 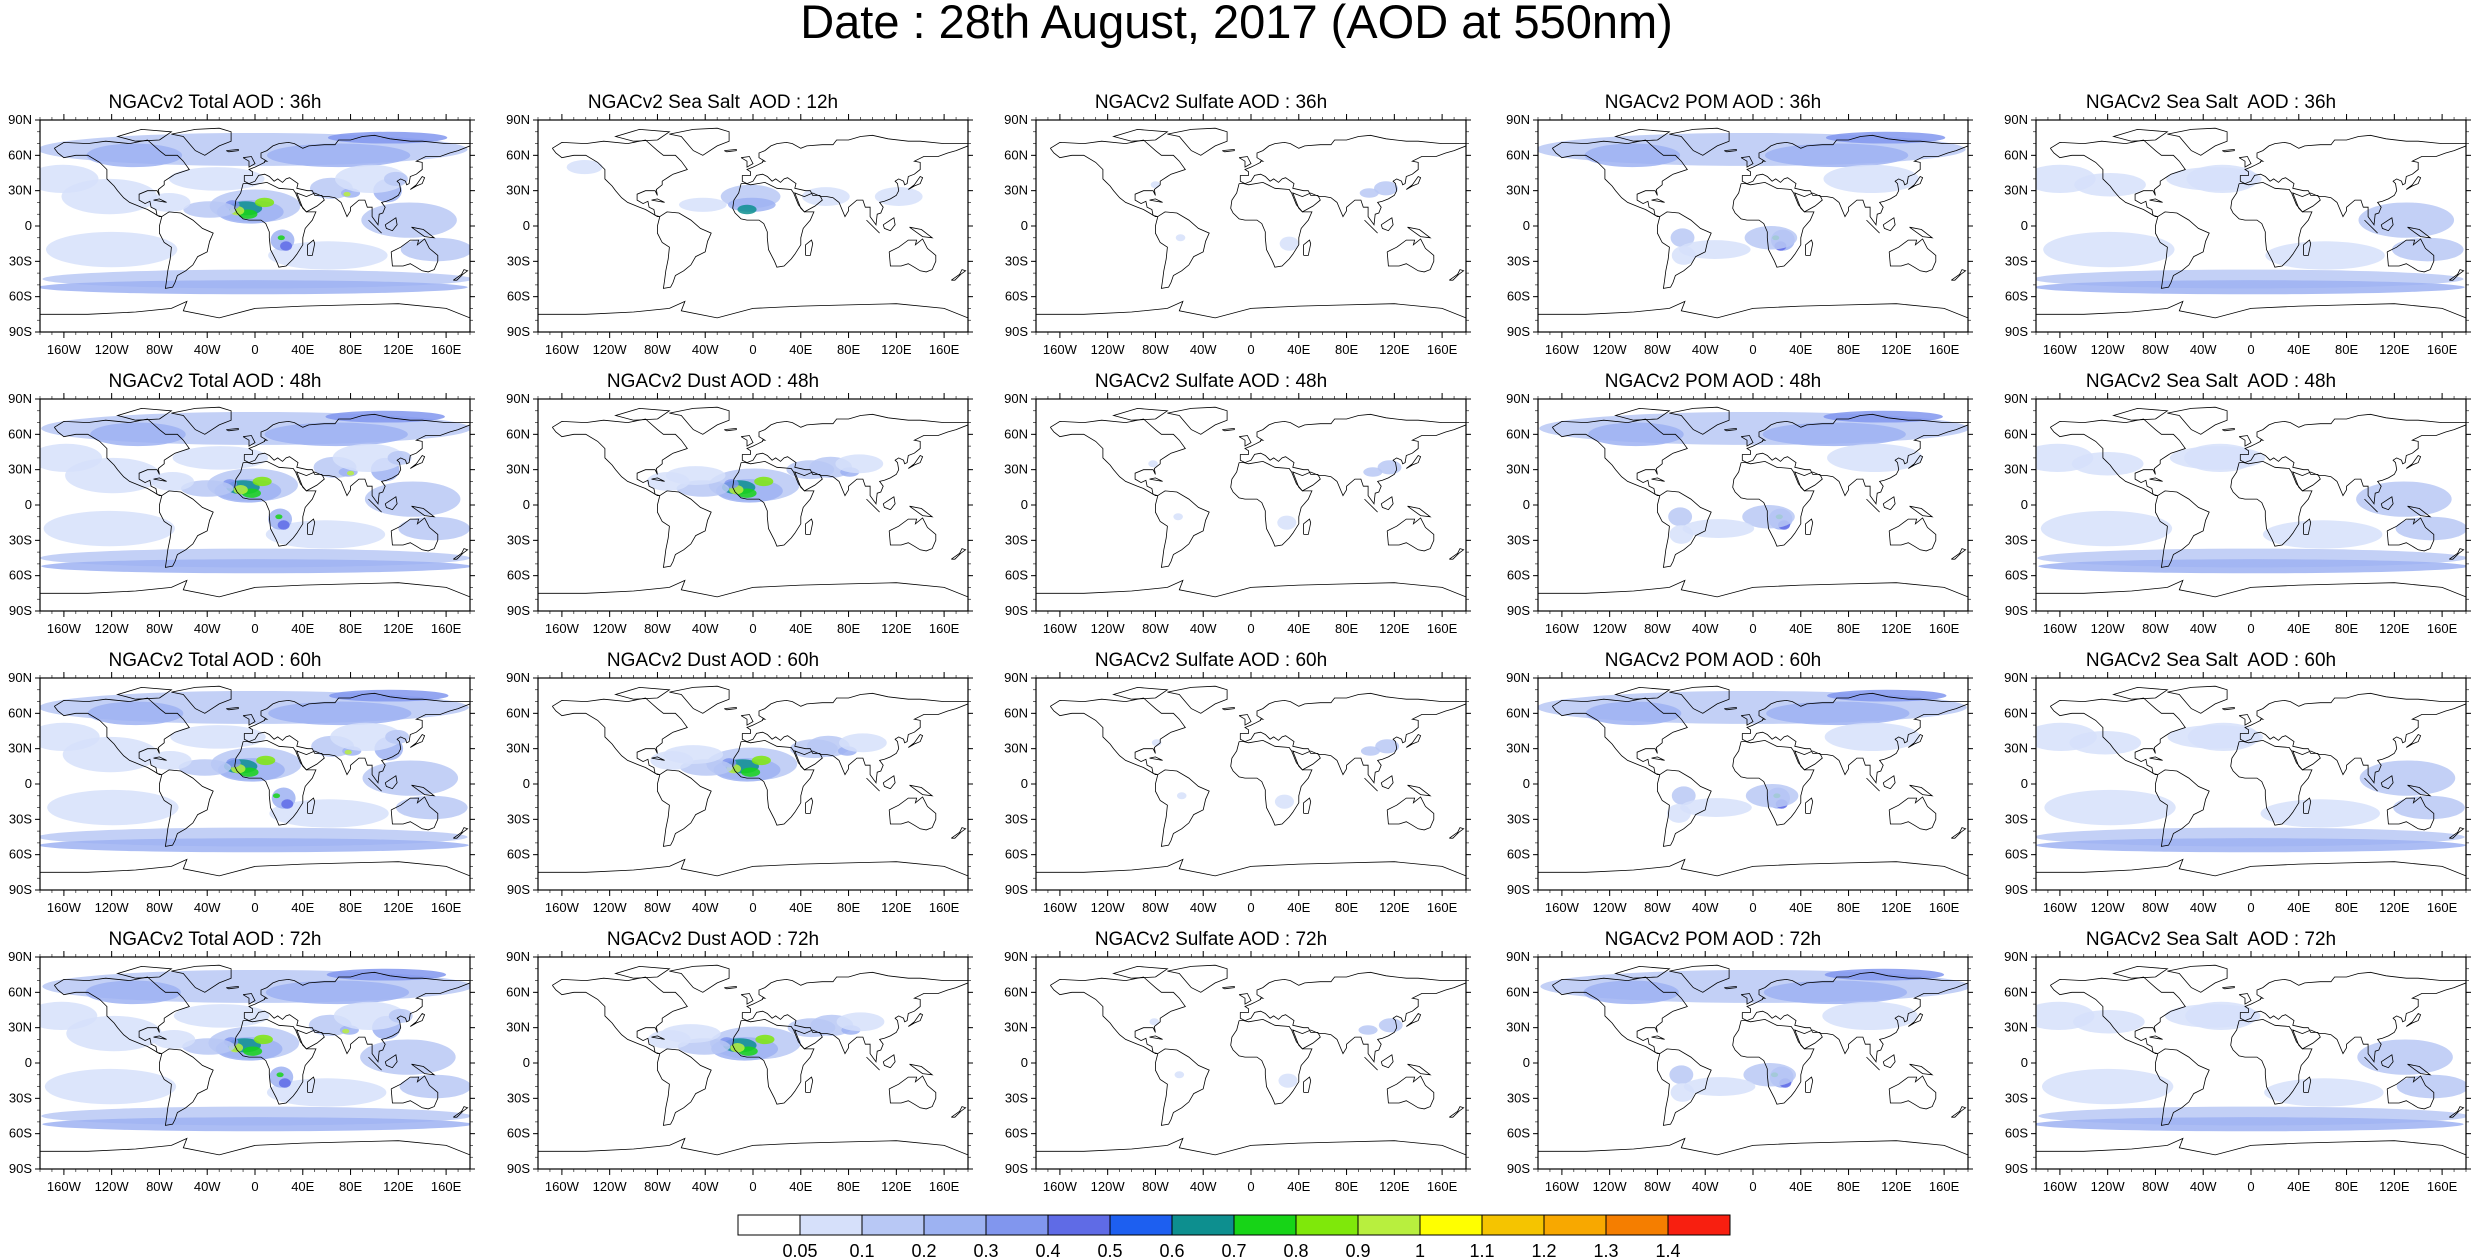 What do you see at coordinates (1295, 1250) in the screenshot?
I see `colorbar-label: 0.8` at bounding box center [1295, 1250].